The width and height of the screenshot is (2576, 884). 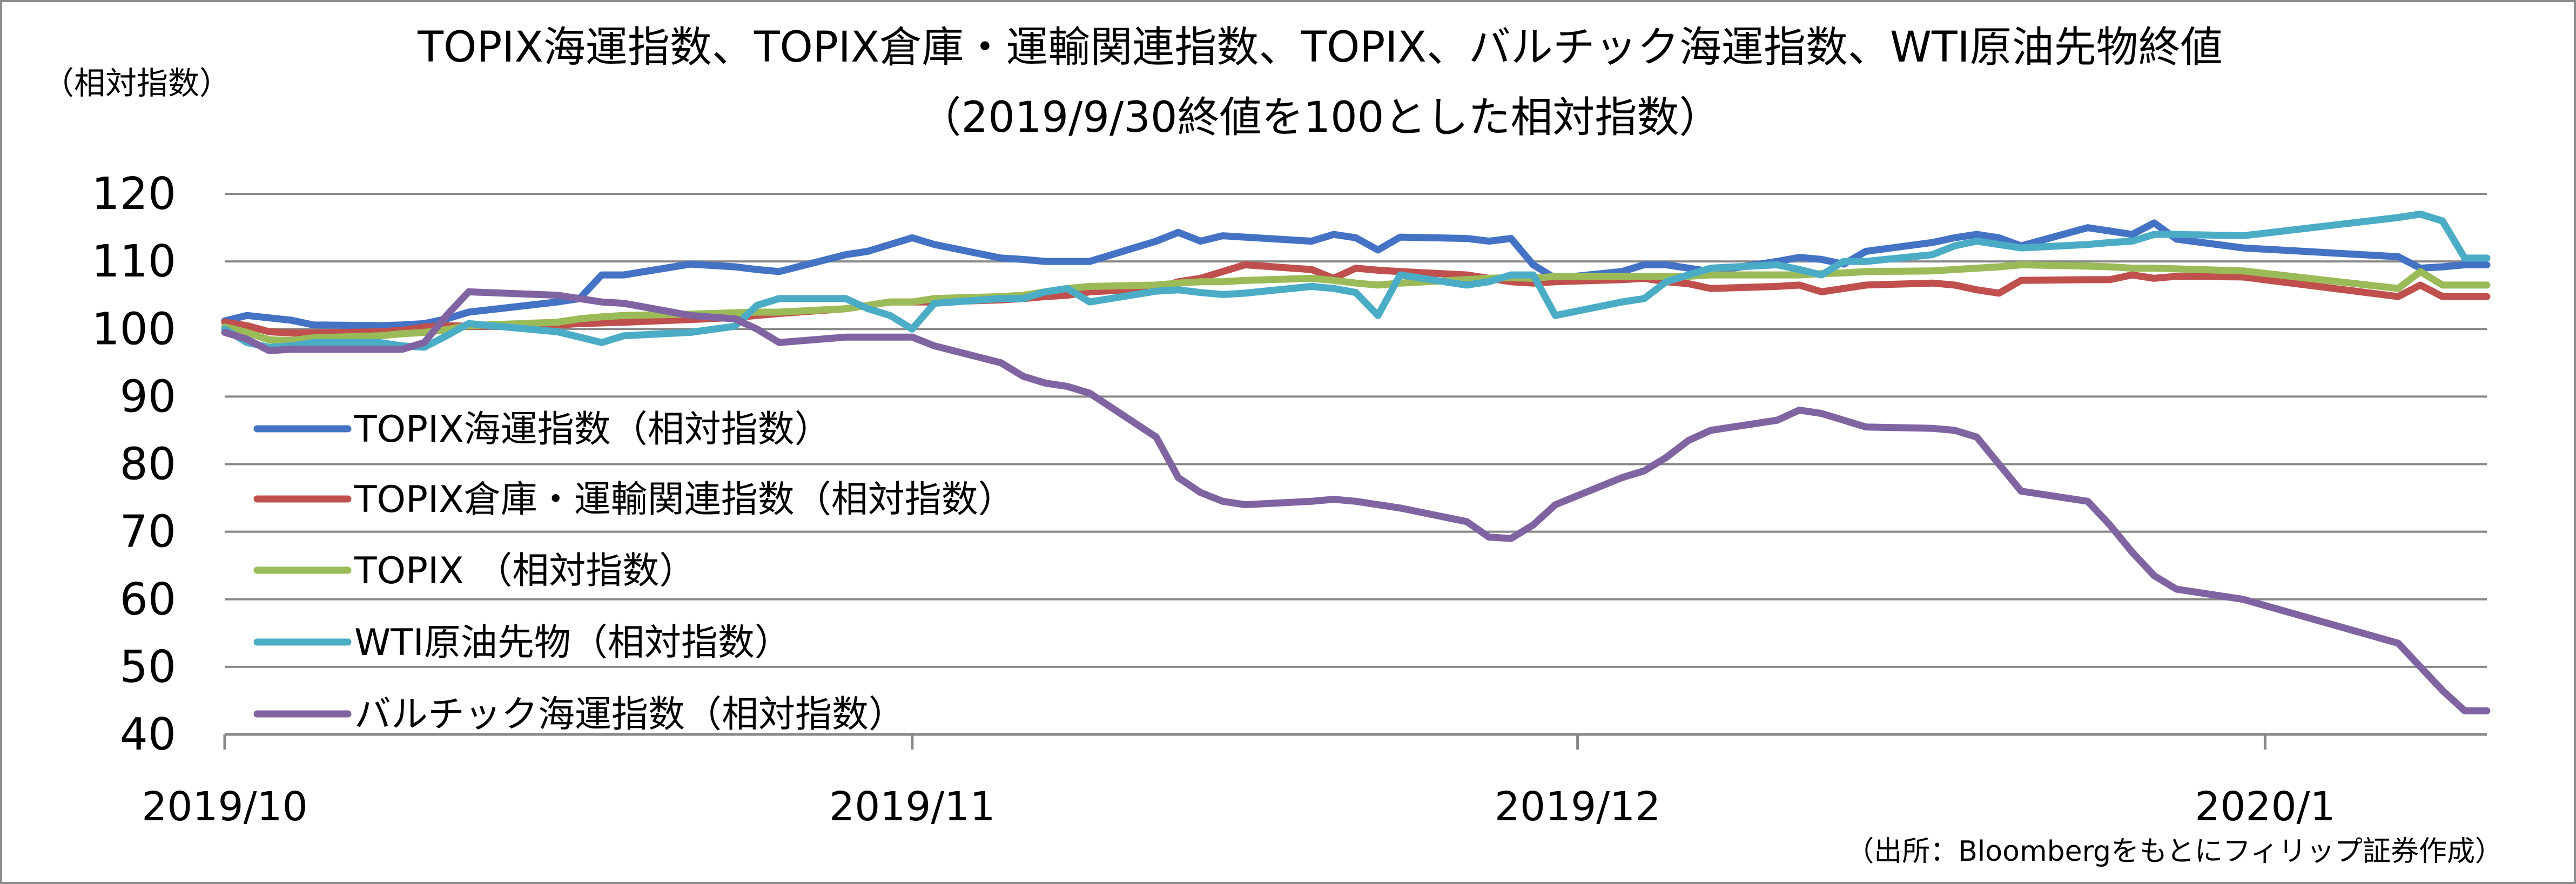 What do you see at coordinates (1577, 807) in the screenshot?
I see `x-tick-label: 2019/12` at bounding box center [1577, 807].